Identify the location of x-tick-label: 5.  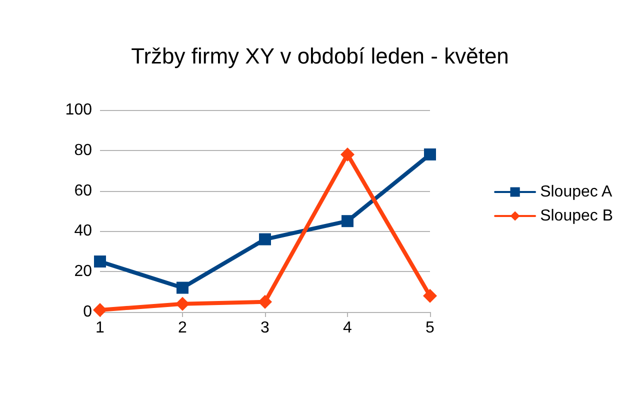
(430, 328).